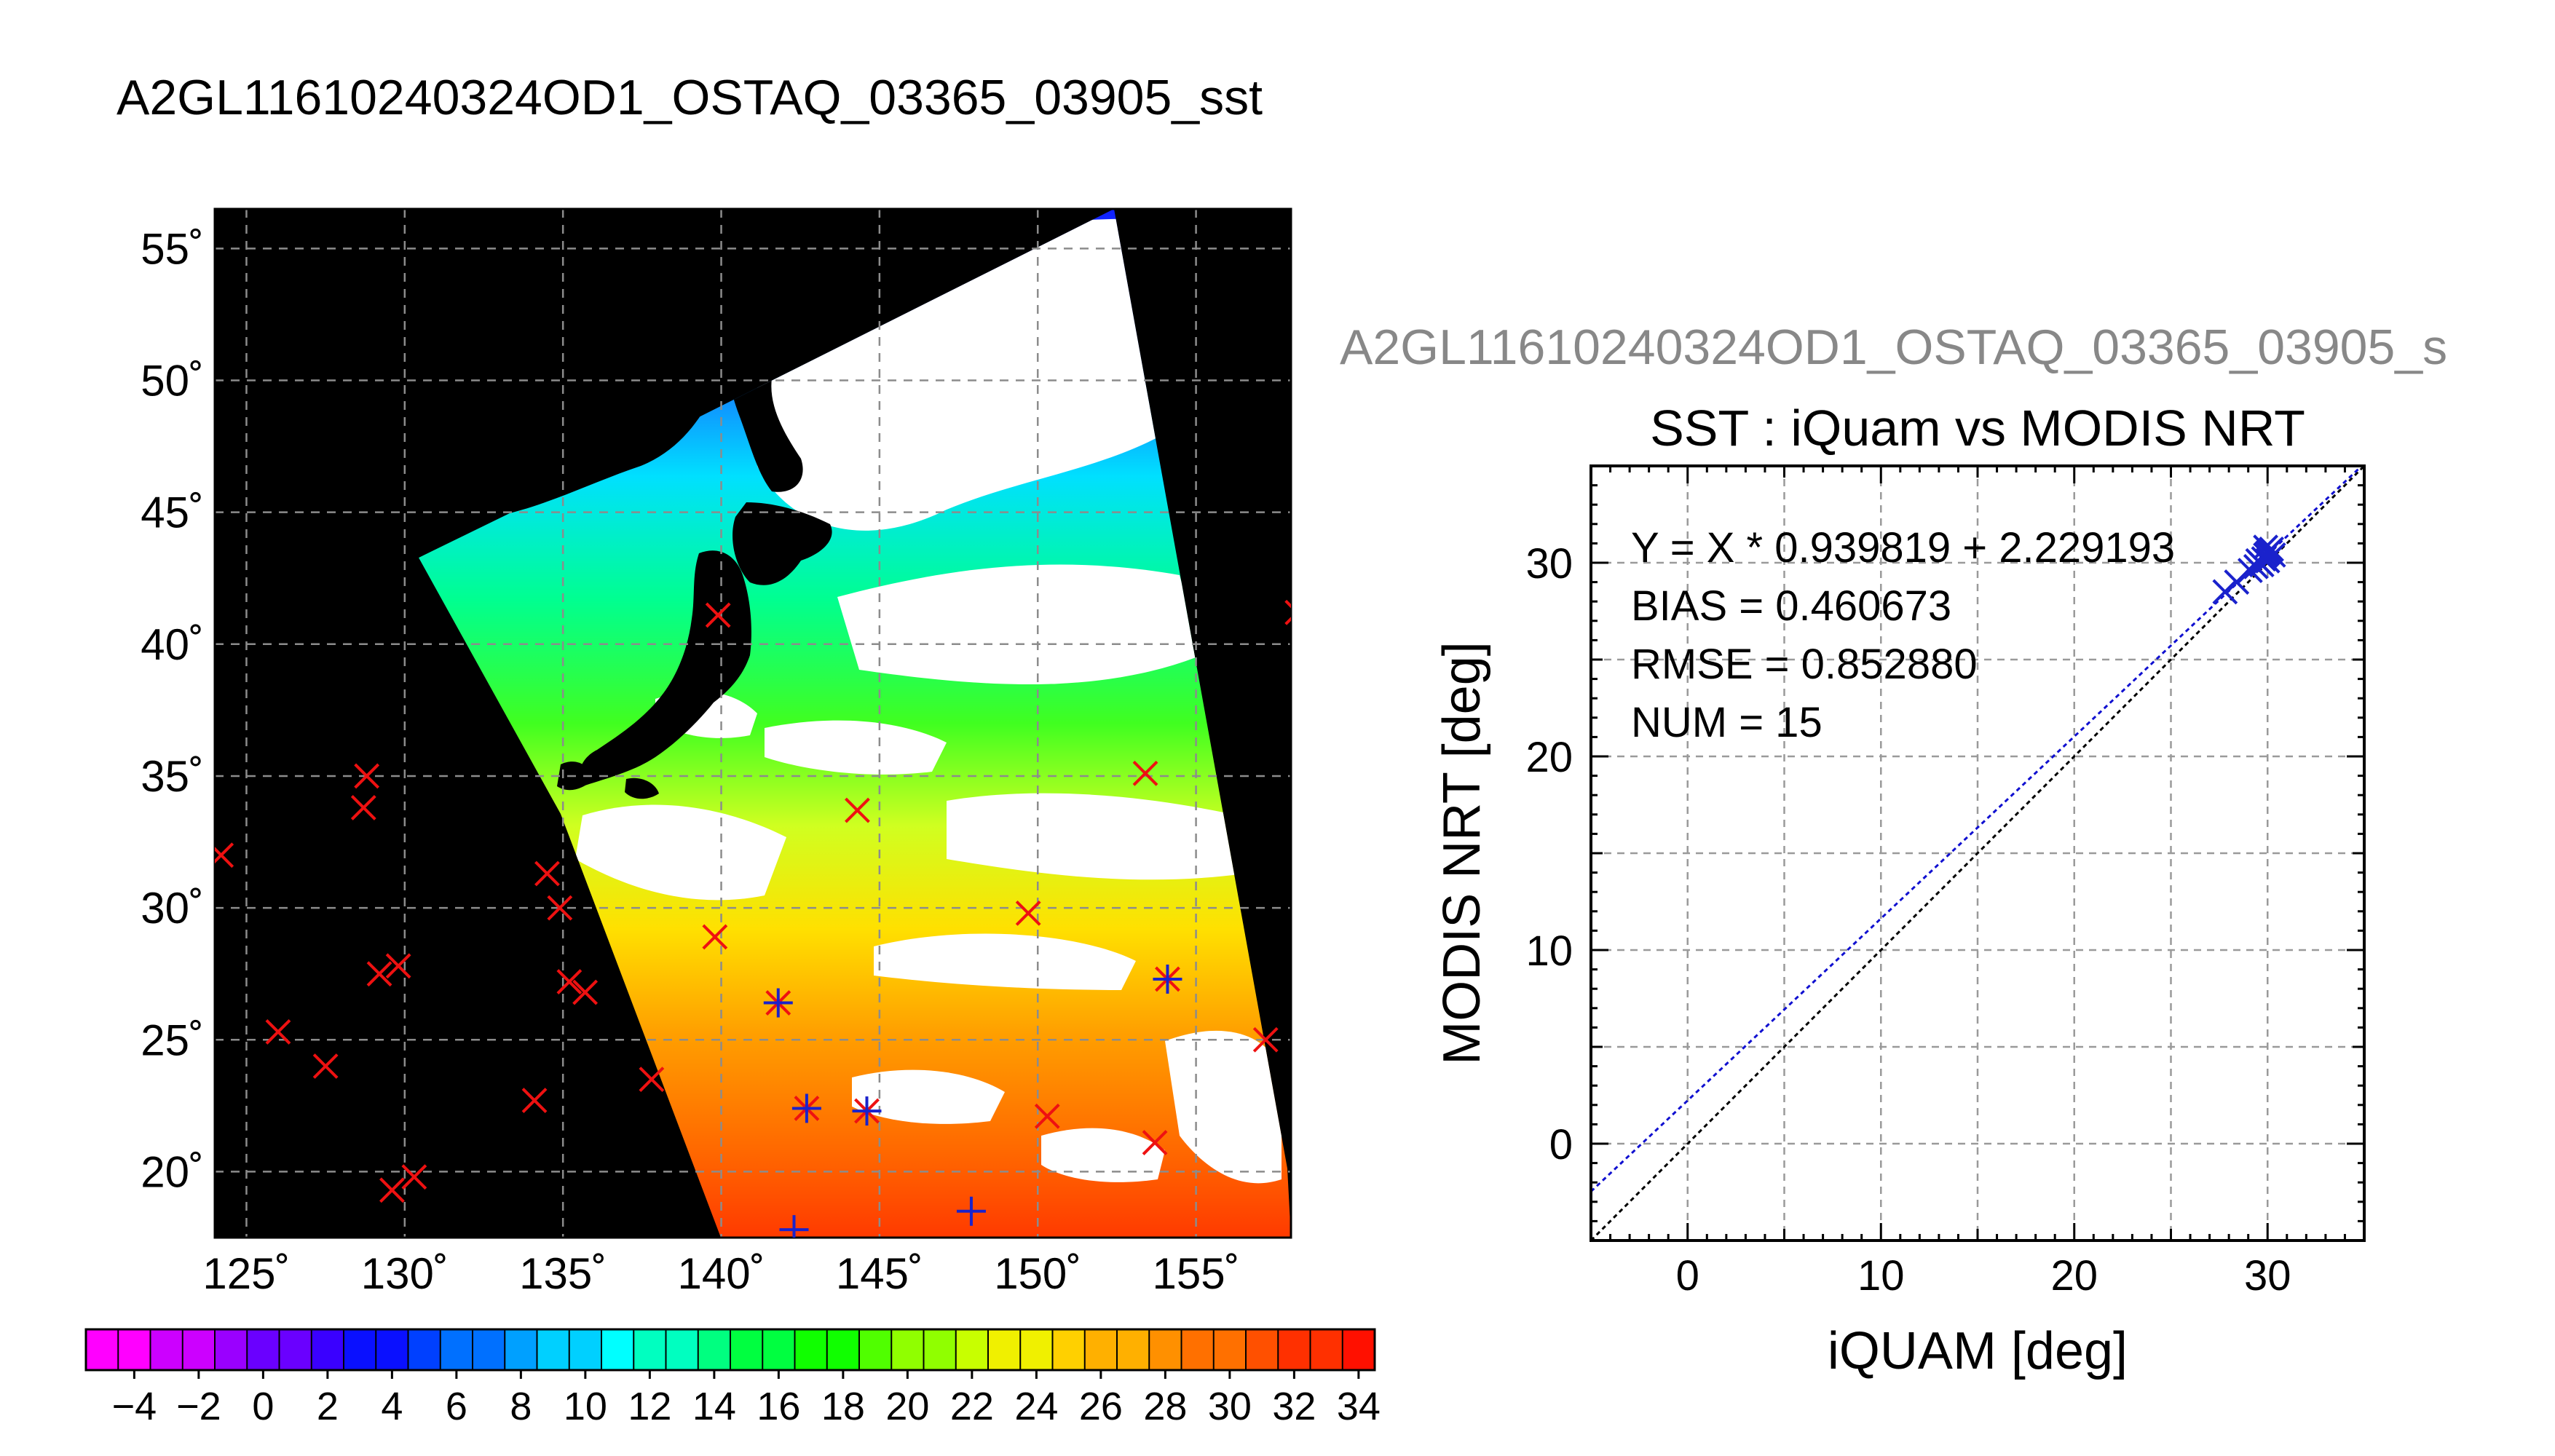 The height and width of the screenshot is (1456, 2555). Describe the element at coordinates (392, 1406) in the screenshot. I see `colorbar-label: 4` at that location.